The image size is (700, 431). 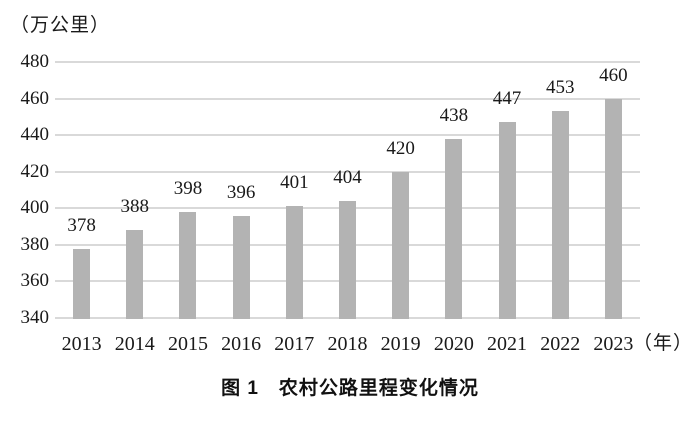 I want to click on x-tick-label: 2015, so click(x=187, y=344).